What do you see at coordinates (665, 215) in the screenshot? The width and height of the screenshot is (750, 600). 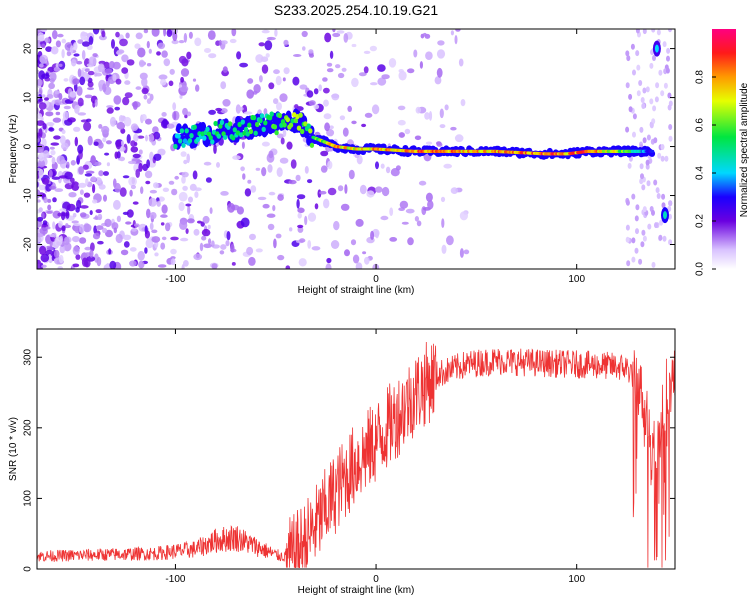 I see `side-feature-core` at bounding box center [665, 215].